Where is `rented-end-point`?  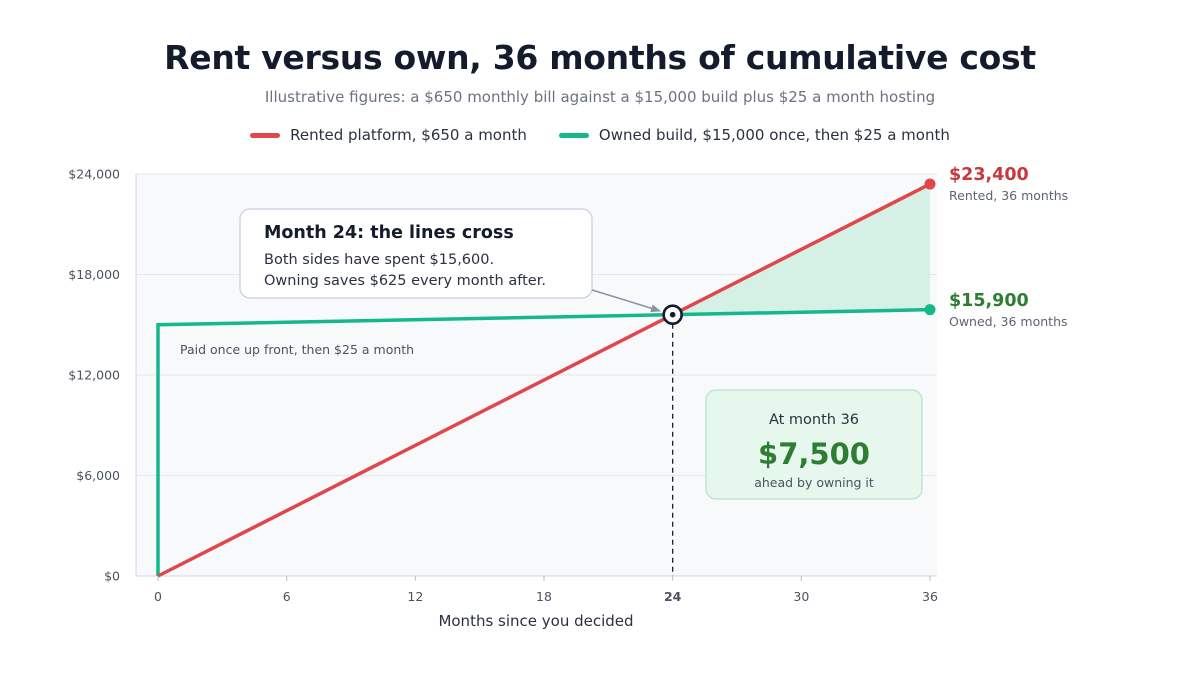 rented-end-point is located at coordinates (930, 184).